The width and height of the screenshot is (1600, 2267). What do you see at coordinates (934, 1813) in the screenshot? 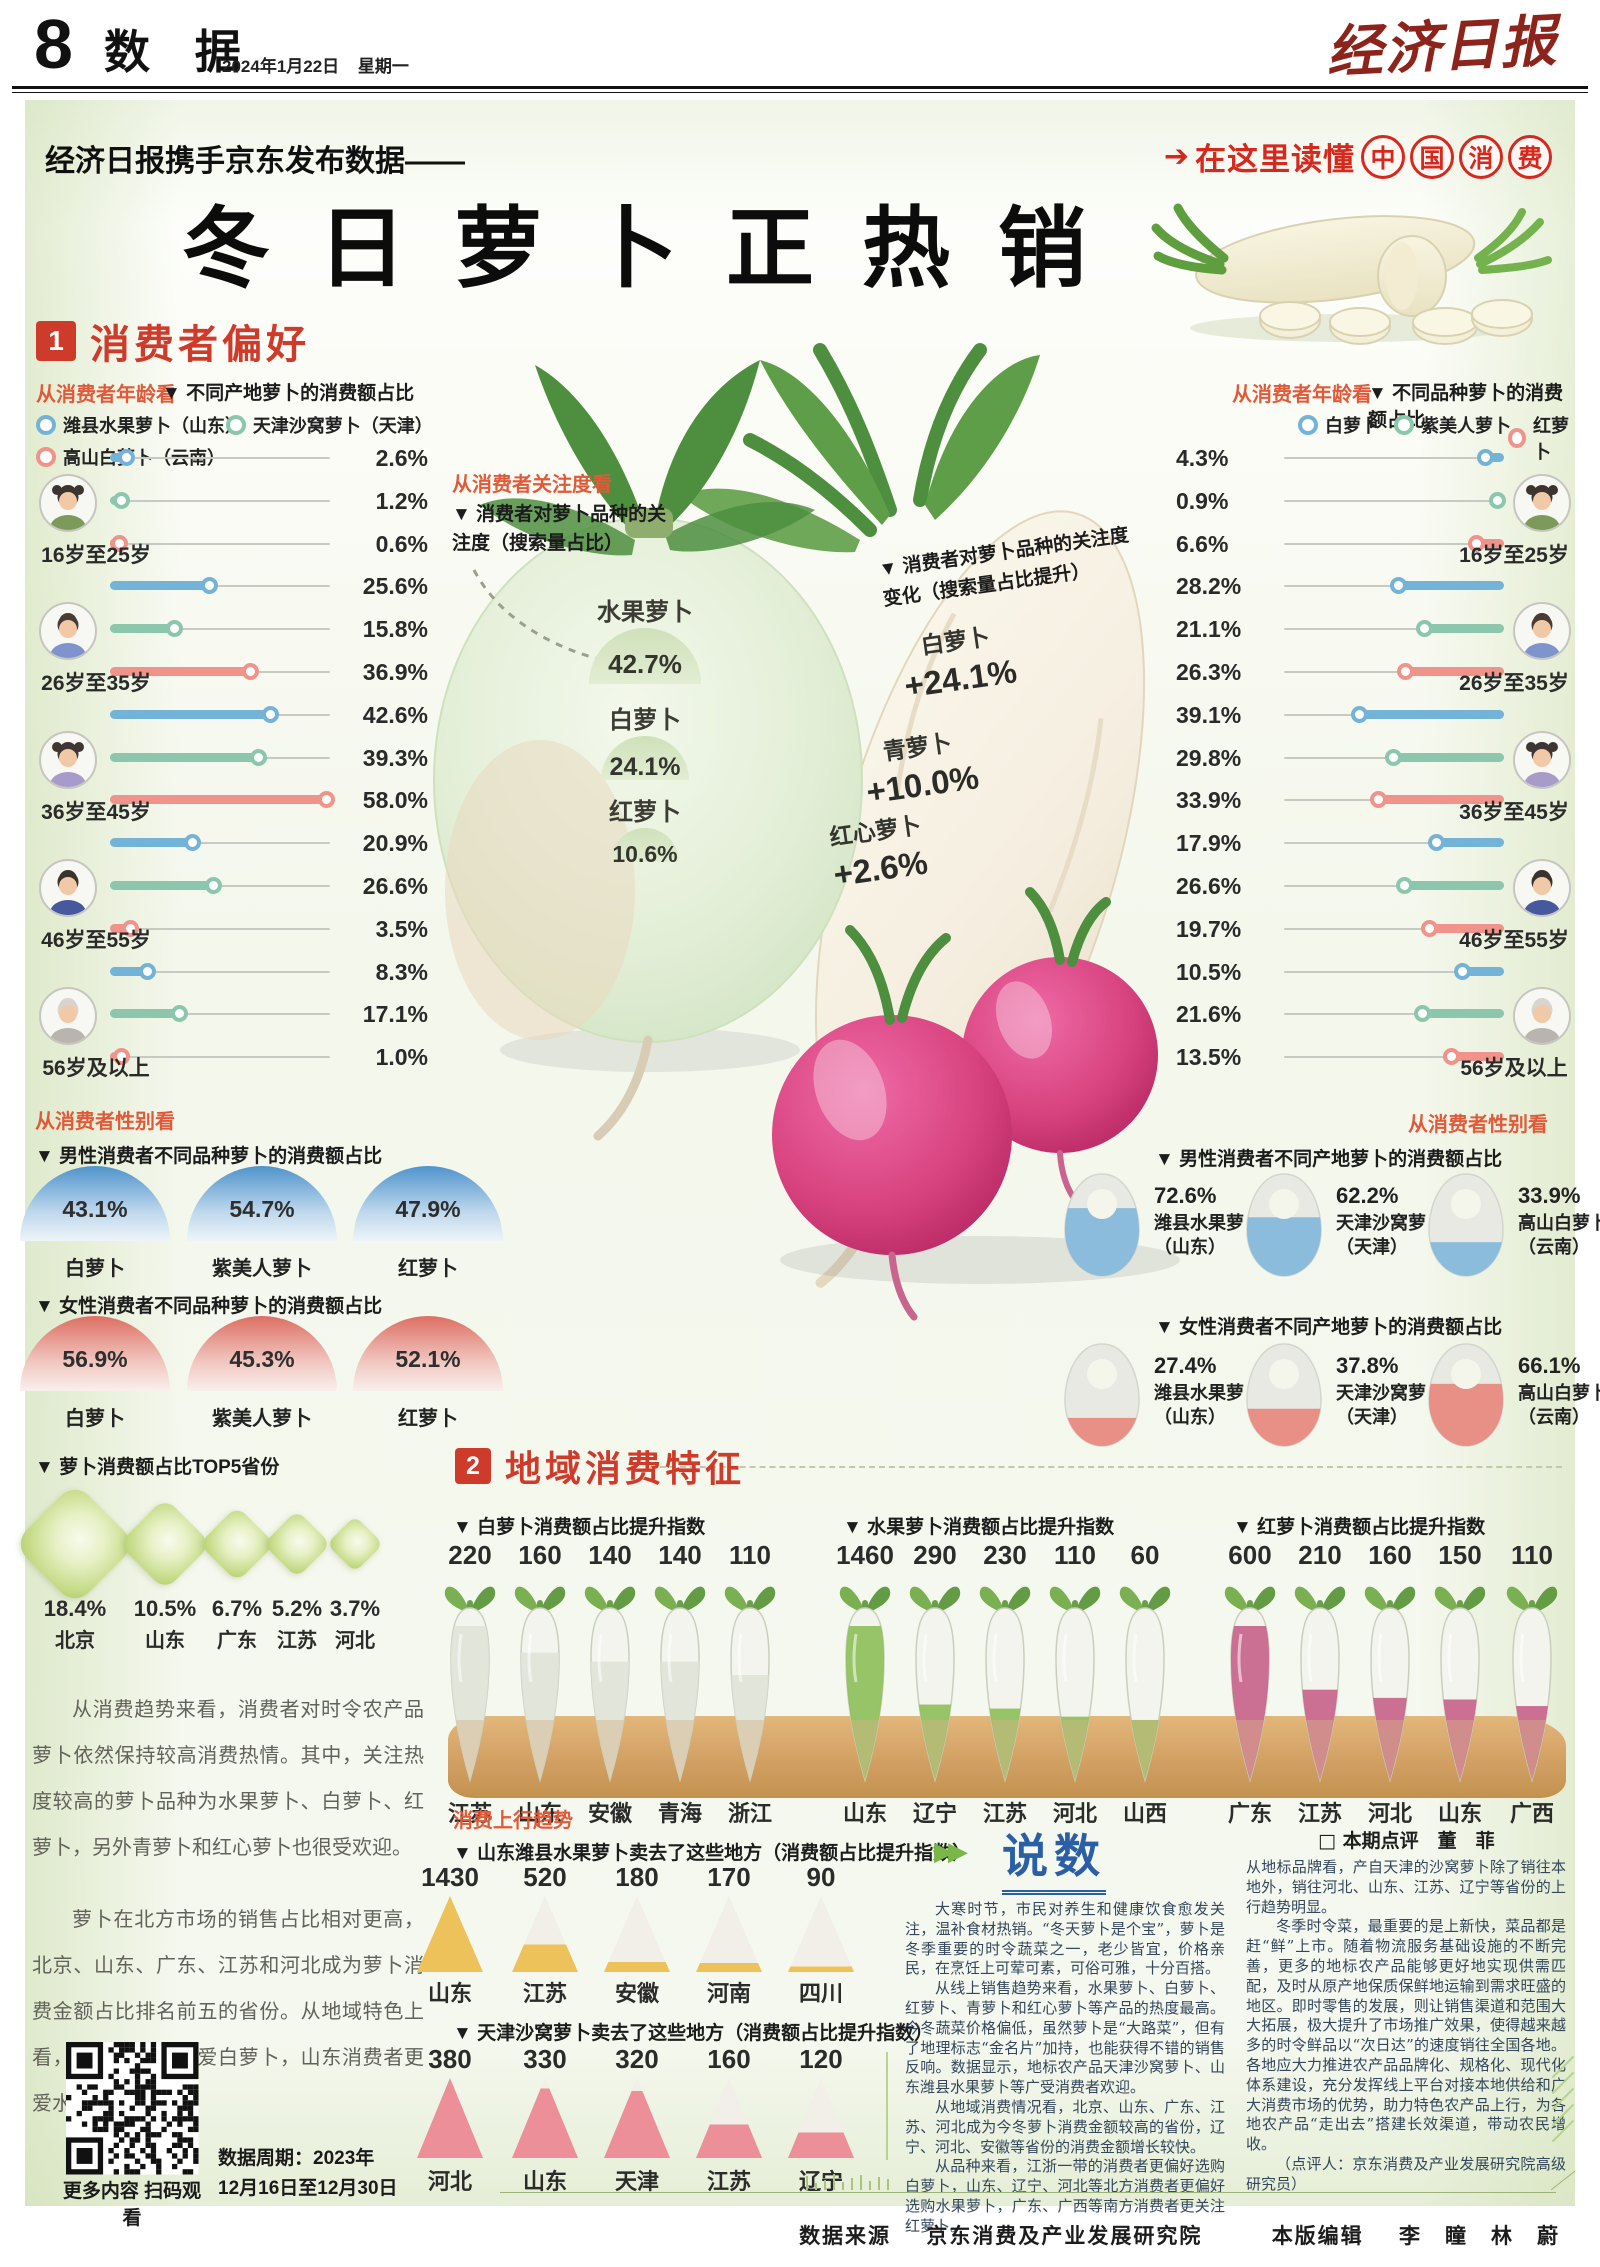
I see `province-label: 辽宁` at bounding box center [934, 1813].